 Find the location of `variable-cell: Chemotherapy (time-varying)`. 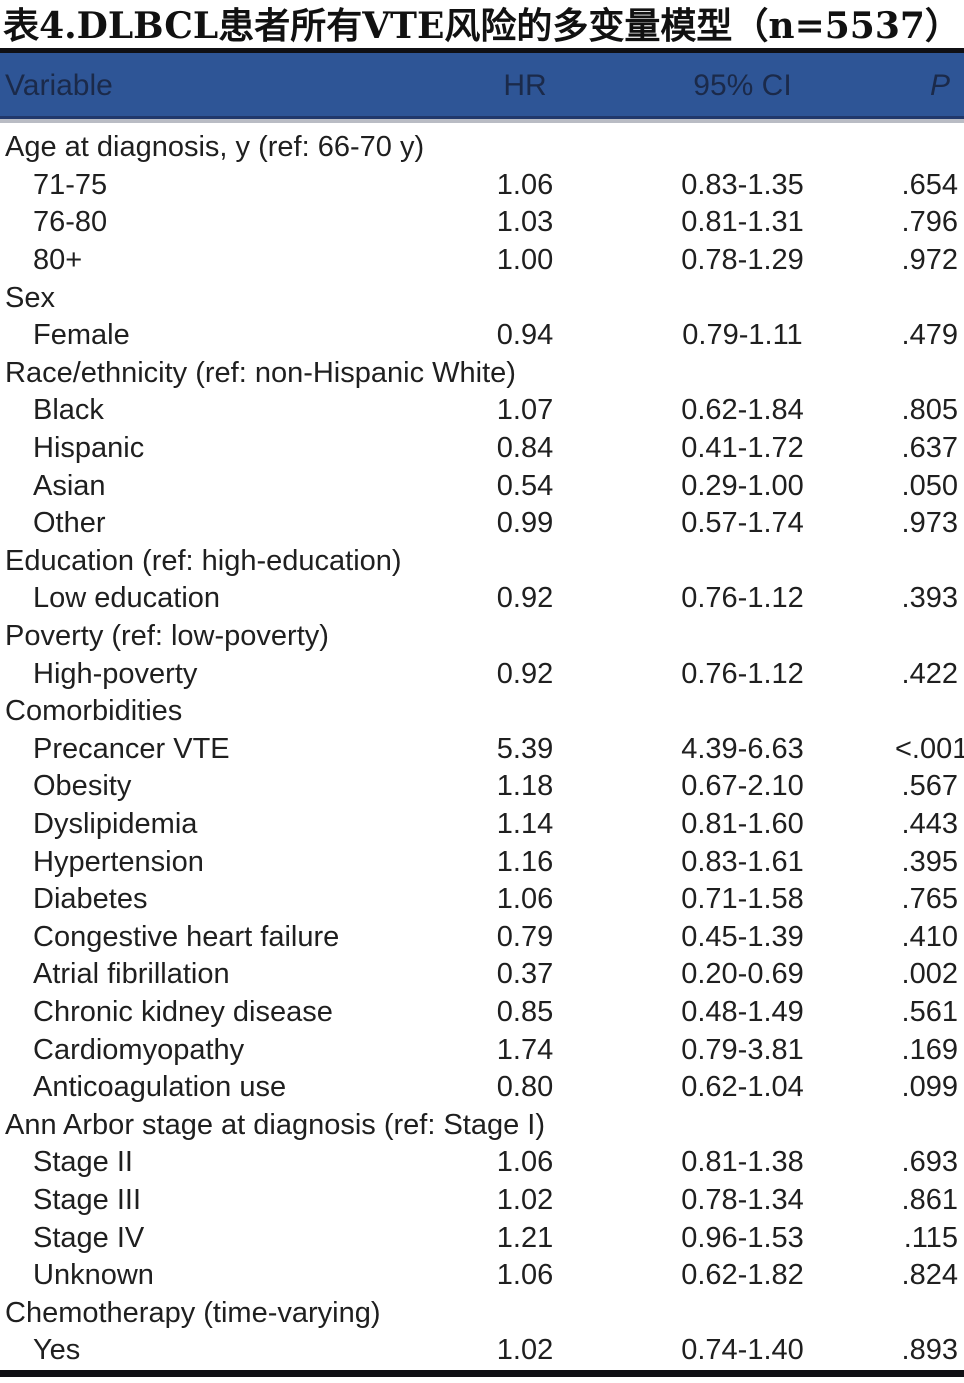

variable-cell: Chemotherapy (time-varying) is located at coordinates (193, 1312).